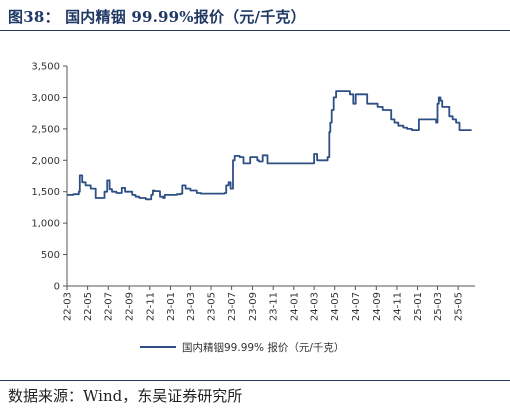 This screenshot has height=413, width=510. I want to click on source-rule, so click(255, 380).